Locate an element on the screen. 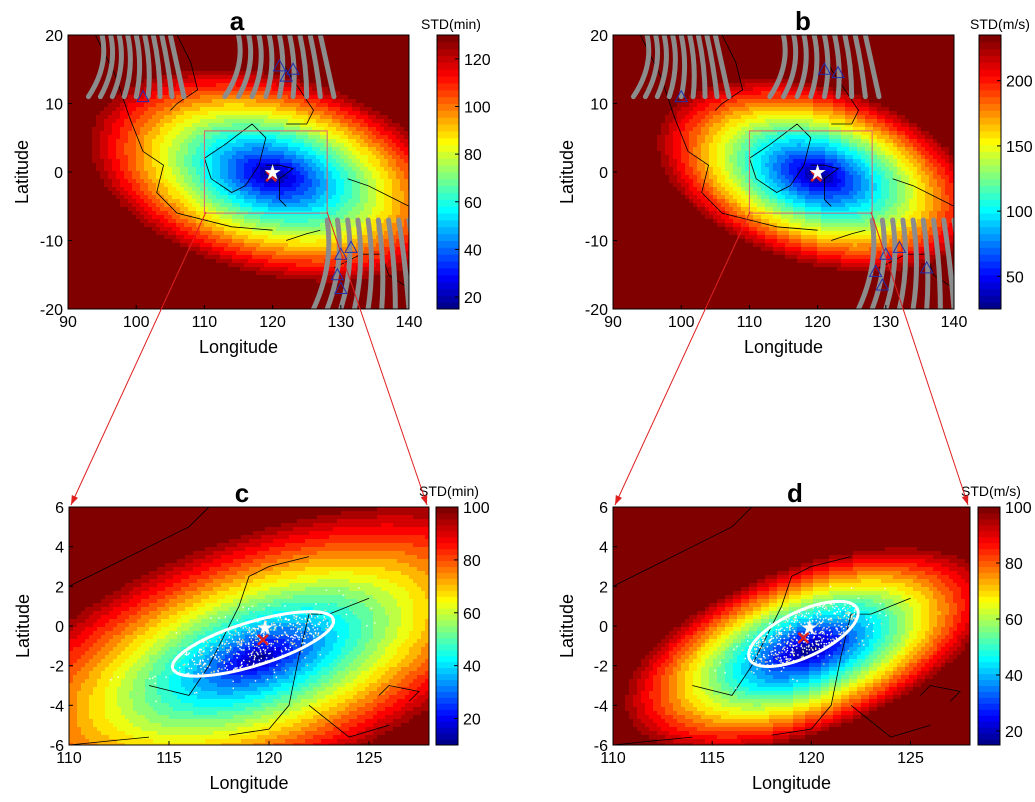 The width and height of the screenshot is (1035, 802). zoom-arrowhead is located at coordinates (424, 500).